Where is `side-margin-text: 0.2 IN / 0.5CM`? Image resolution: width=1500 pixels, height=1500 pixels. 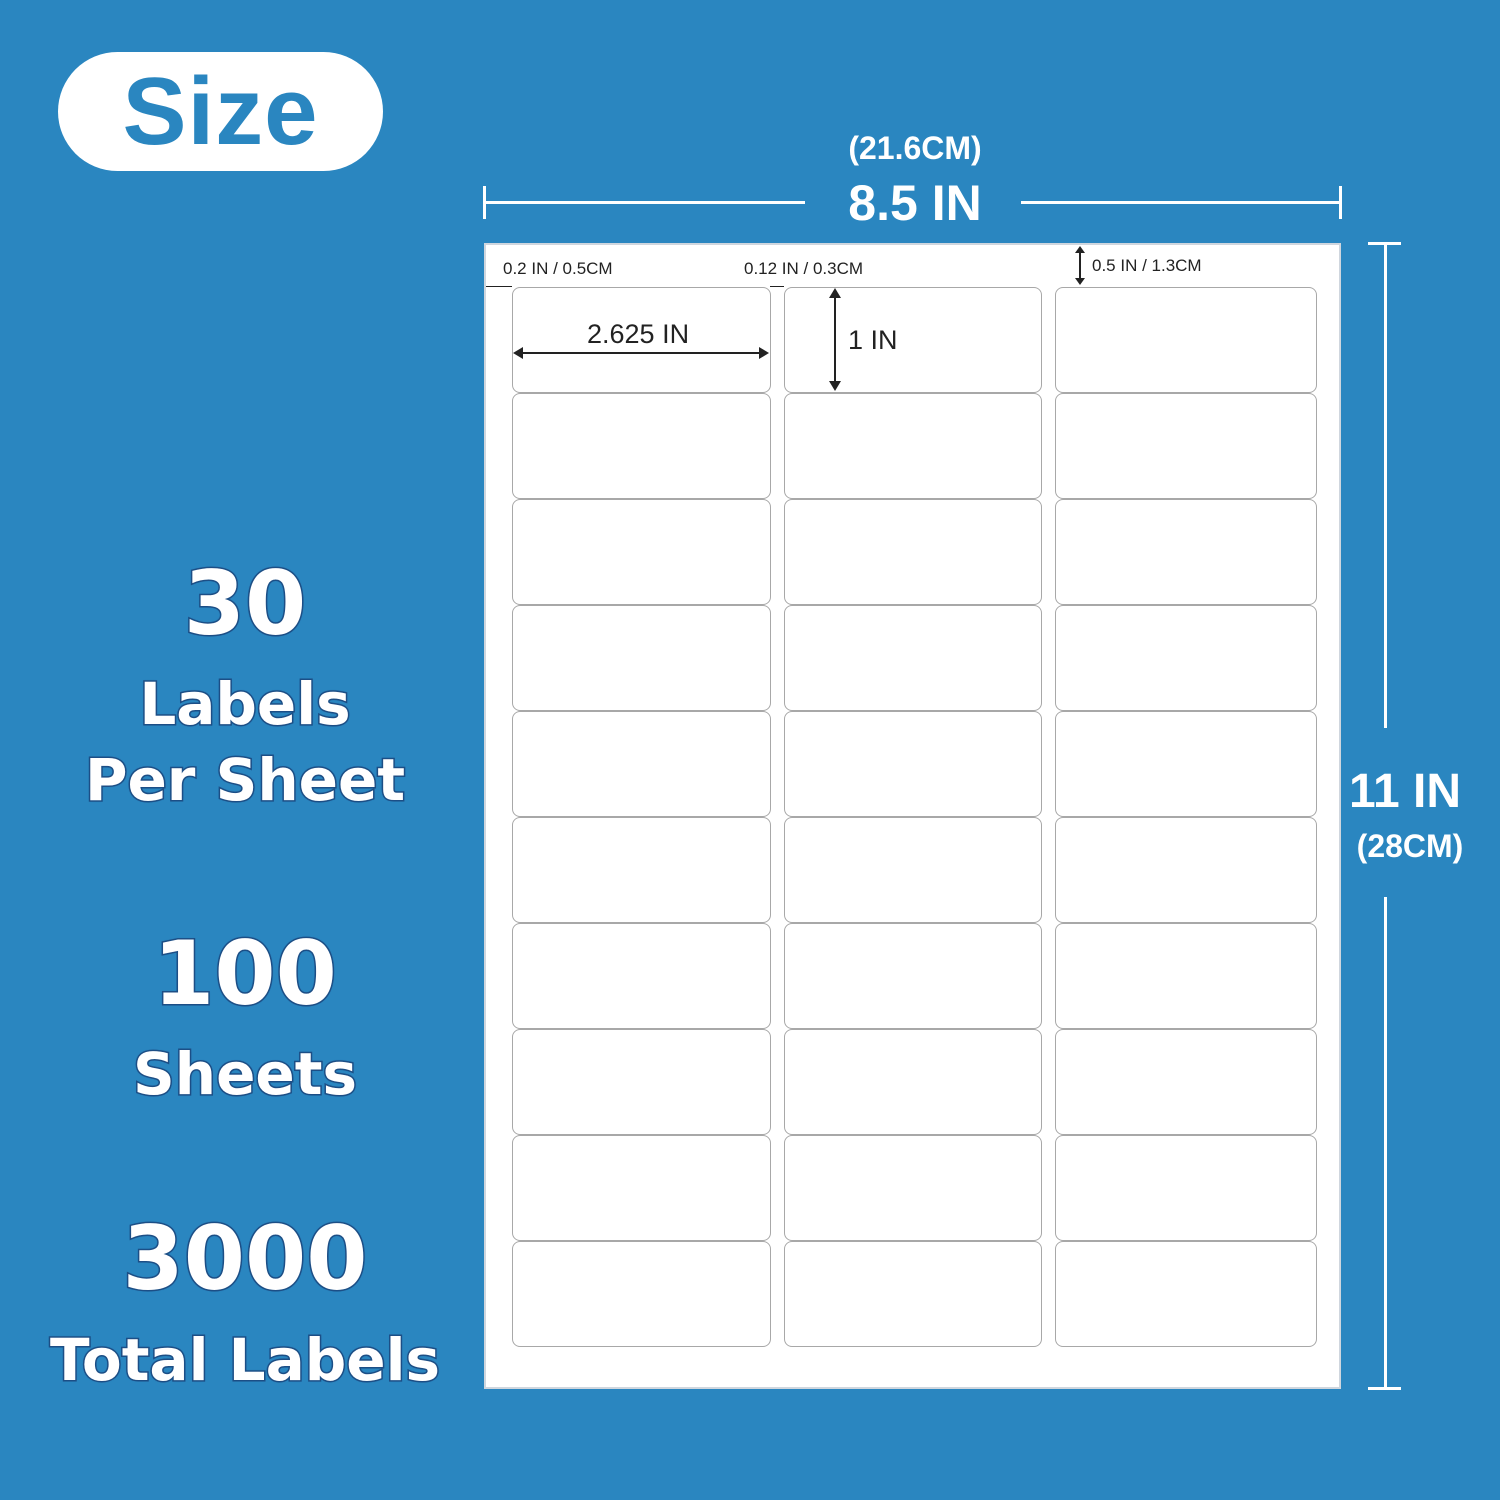
side-margin-text: 0.2 IN / 0.5CM is located at coordinates (558, 268).